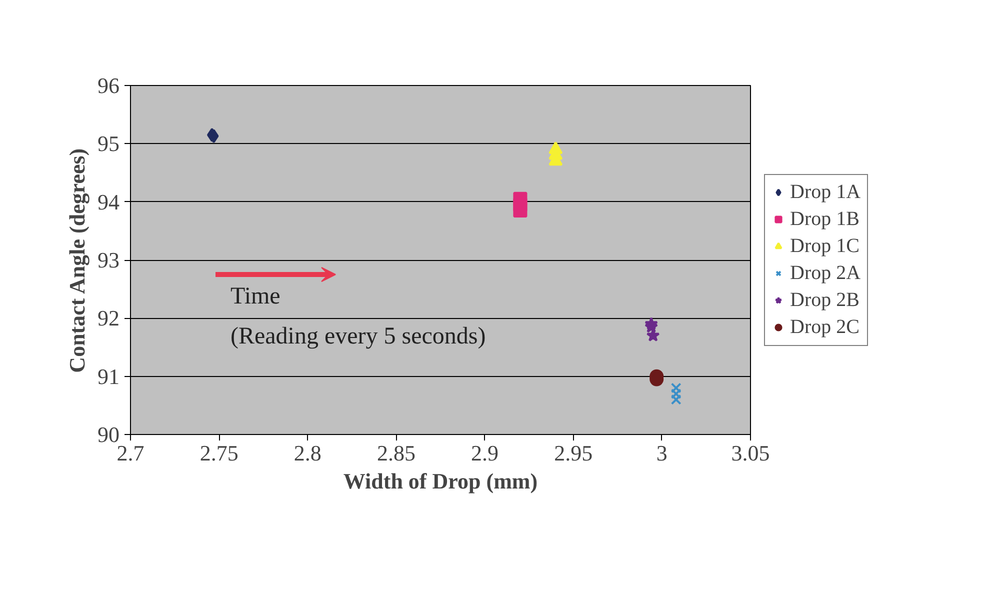 This screenshot has height=598, width=991. Describe the element at coordinates (440, 481) in the screenshot. I see `x-axis-title: Width of Drop (mm)` at that location.